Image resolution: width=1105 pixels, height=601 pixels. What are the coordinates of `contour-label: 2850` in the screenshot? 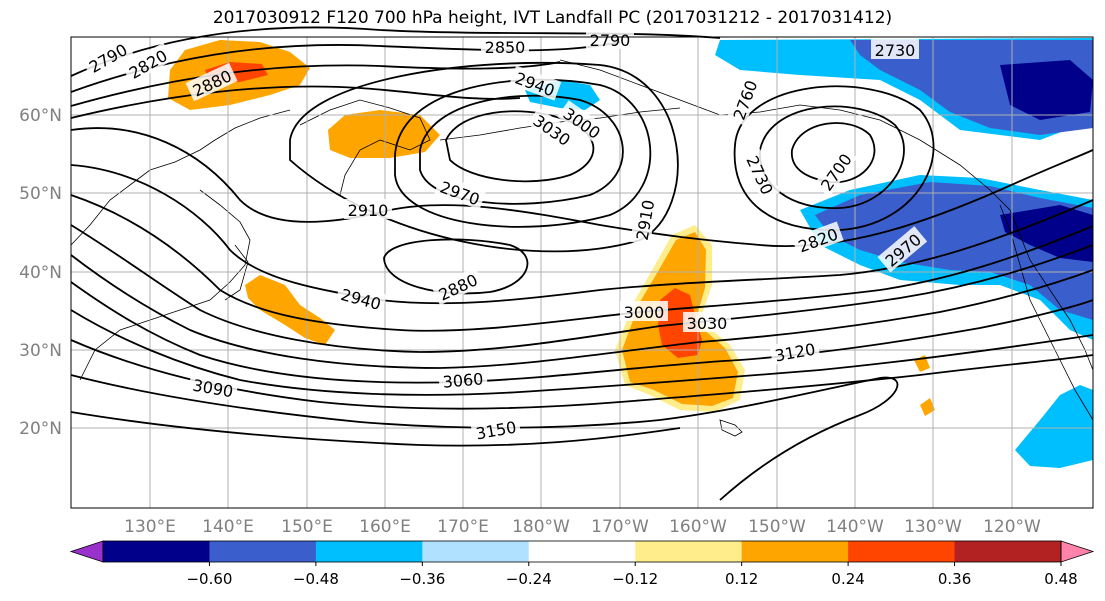 It's located at (505, 47).